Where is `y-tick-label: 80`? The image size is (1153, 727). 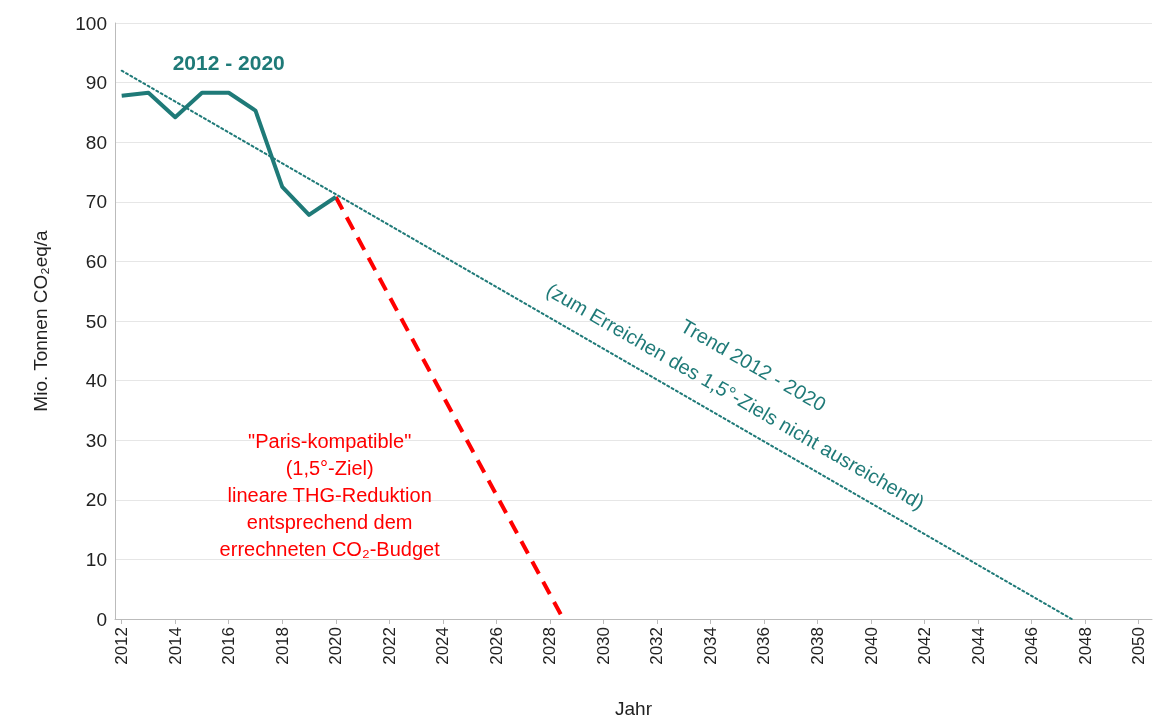
y-tick-label: 80 is located at coordinates (96, 142).